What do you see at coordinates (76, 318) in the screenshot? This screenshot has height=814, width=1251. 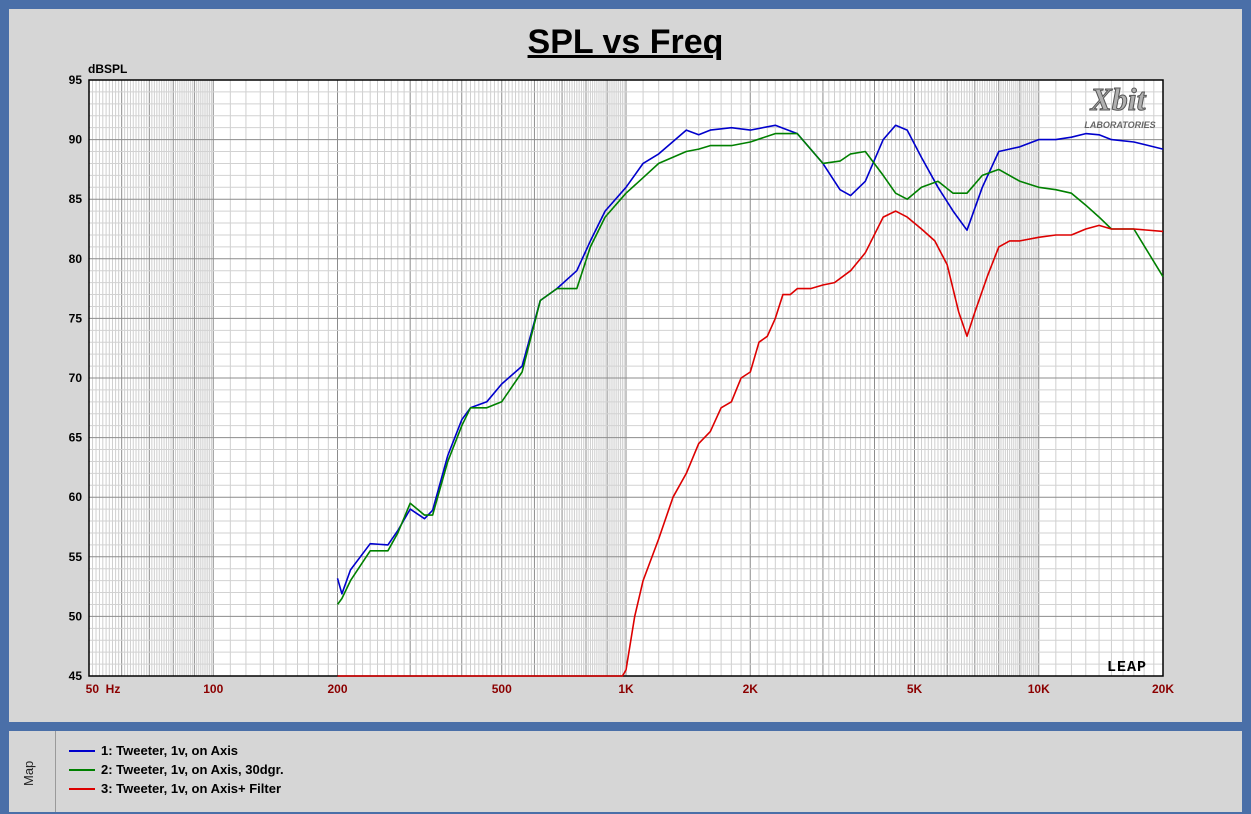 I see `y-tick-label: 75` at bounding box center [76, 318].